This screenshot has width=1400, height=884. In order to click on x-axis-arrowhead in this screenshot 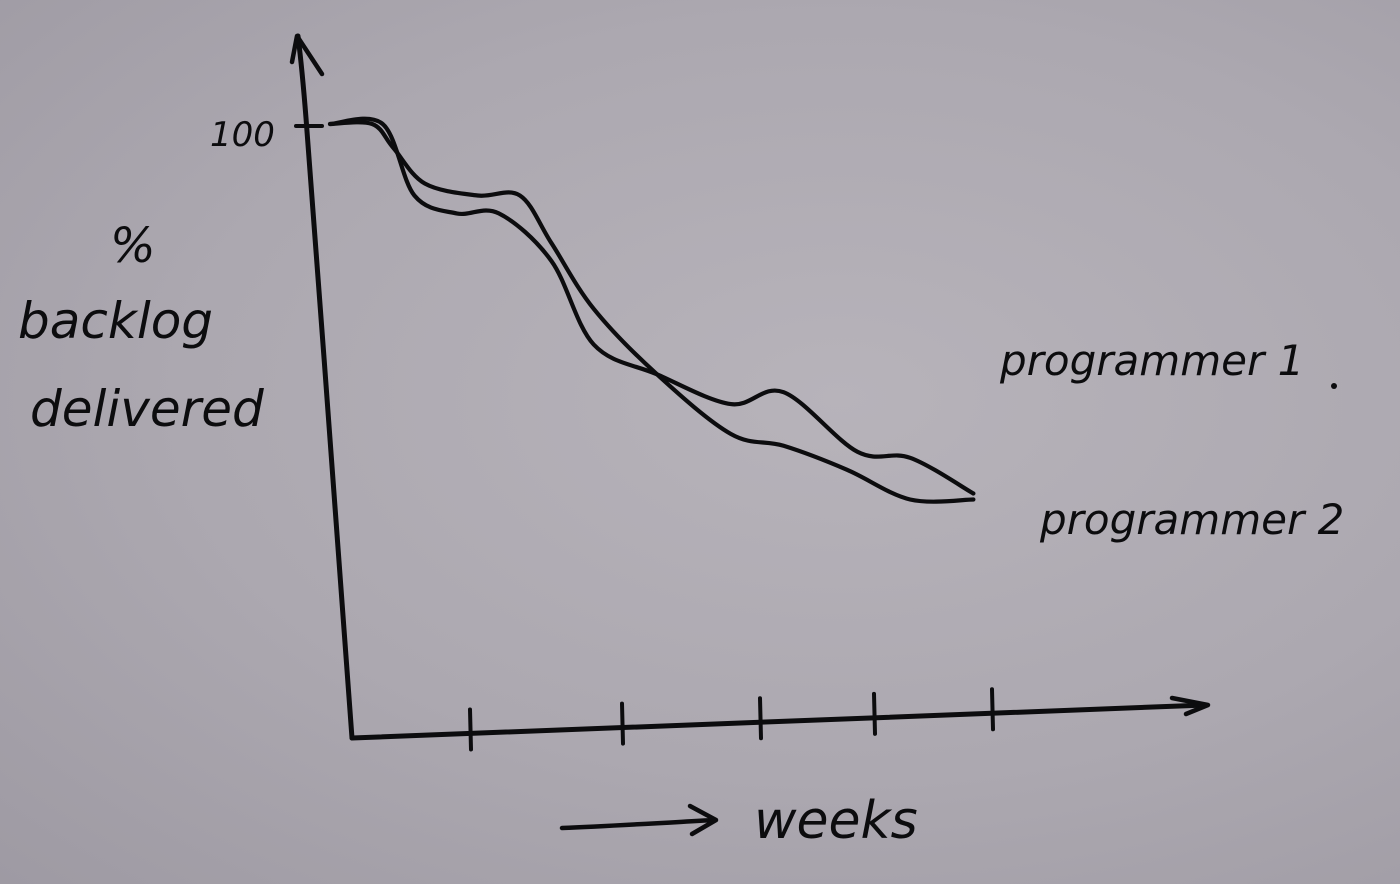, I will do `click(1190, 706)`.